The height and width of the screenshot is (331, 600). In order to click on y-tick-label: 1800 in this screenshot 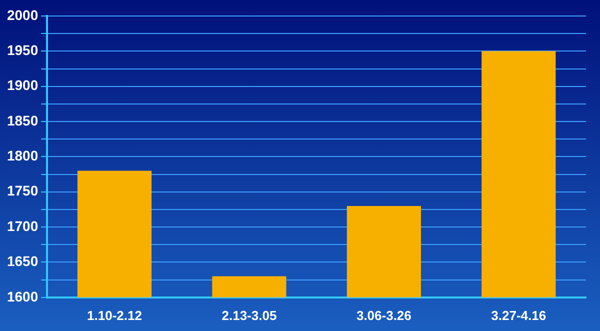, I will do `click(22, 156)`.